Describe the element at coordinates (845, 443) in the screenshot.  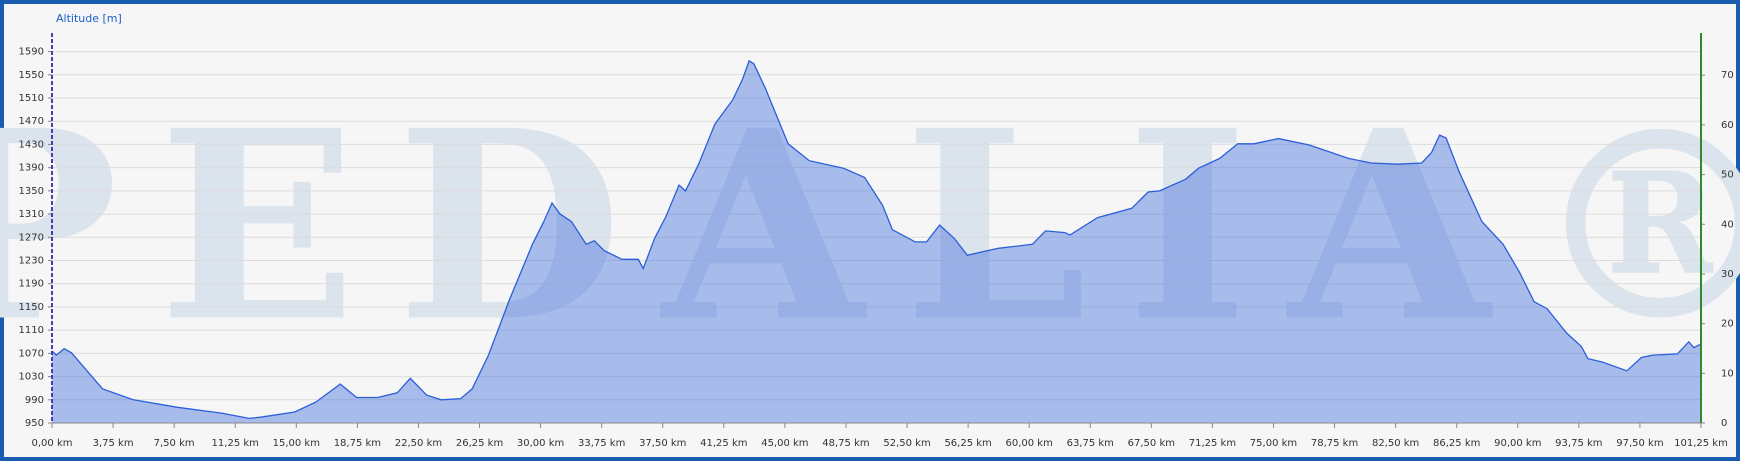
I see `x-tick-label: 48,75 km` at that location.